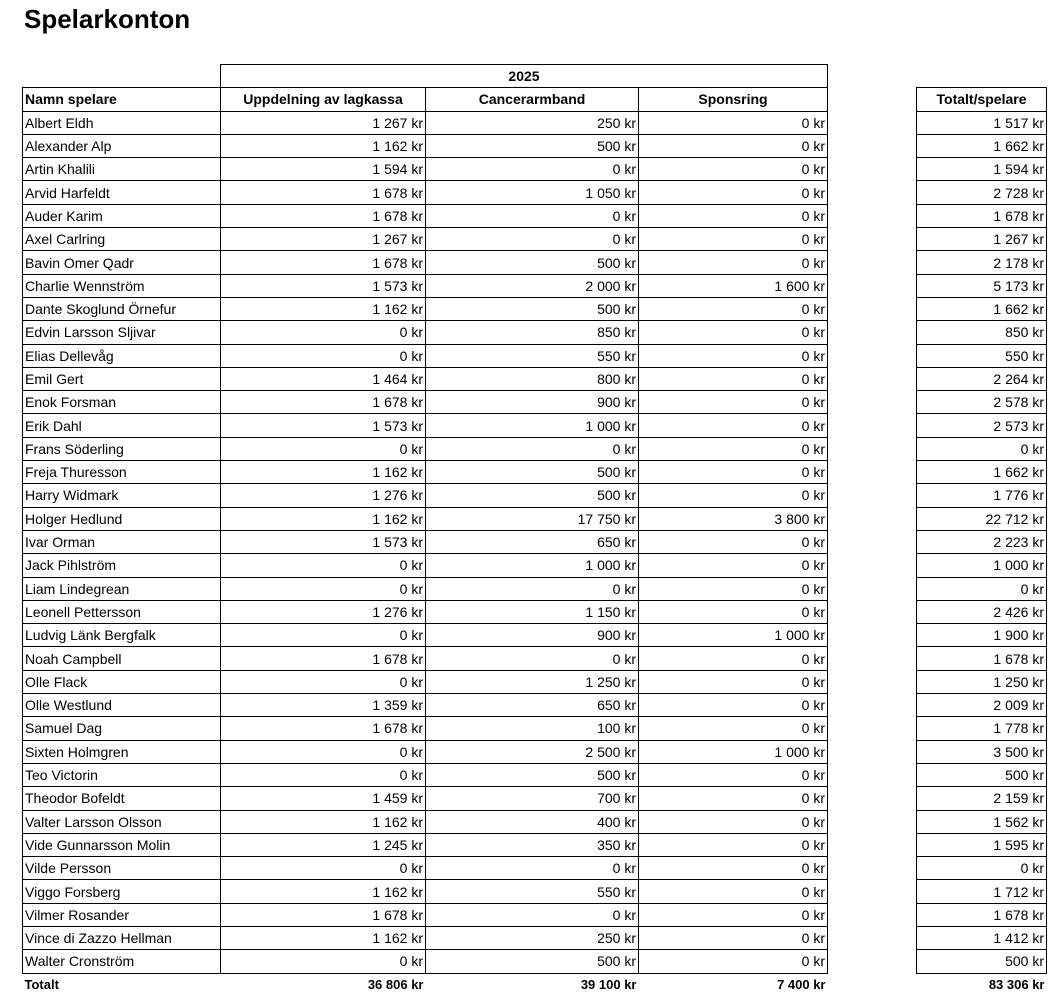 Image resolution: width=1061 pixels, height=1000 pixels. Describe the element at coordinates (121, 472) in the screenshot. I see `player-name: Freja Thuresson` at that location.